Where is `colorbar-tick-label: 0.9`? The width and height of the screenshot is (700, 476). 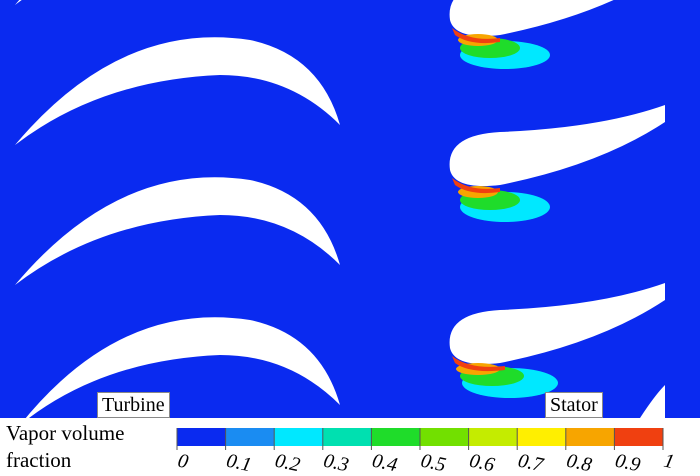
colorbar-tick-label: 0.9 is located at coordinates (627, 463).